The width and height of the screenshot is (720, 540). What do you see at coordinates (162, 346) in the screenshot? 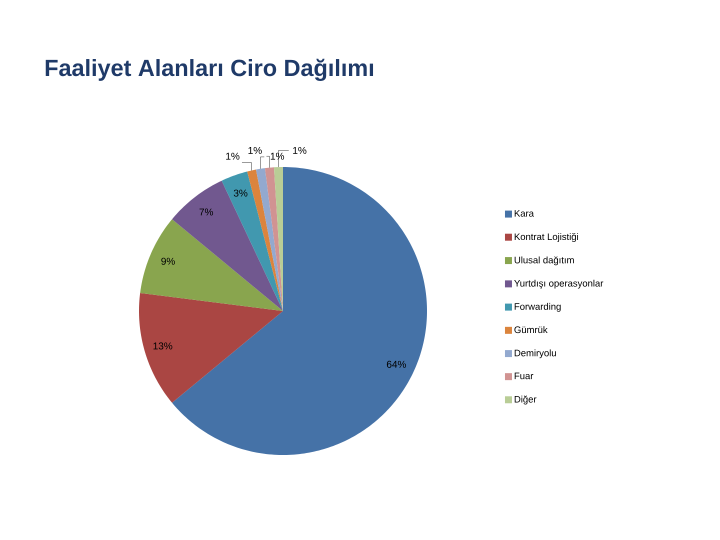
I see `data-label: 13%` at bounding box center [162, 346].